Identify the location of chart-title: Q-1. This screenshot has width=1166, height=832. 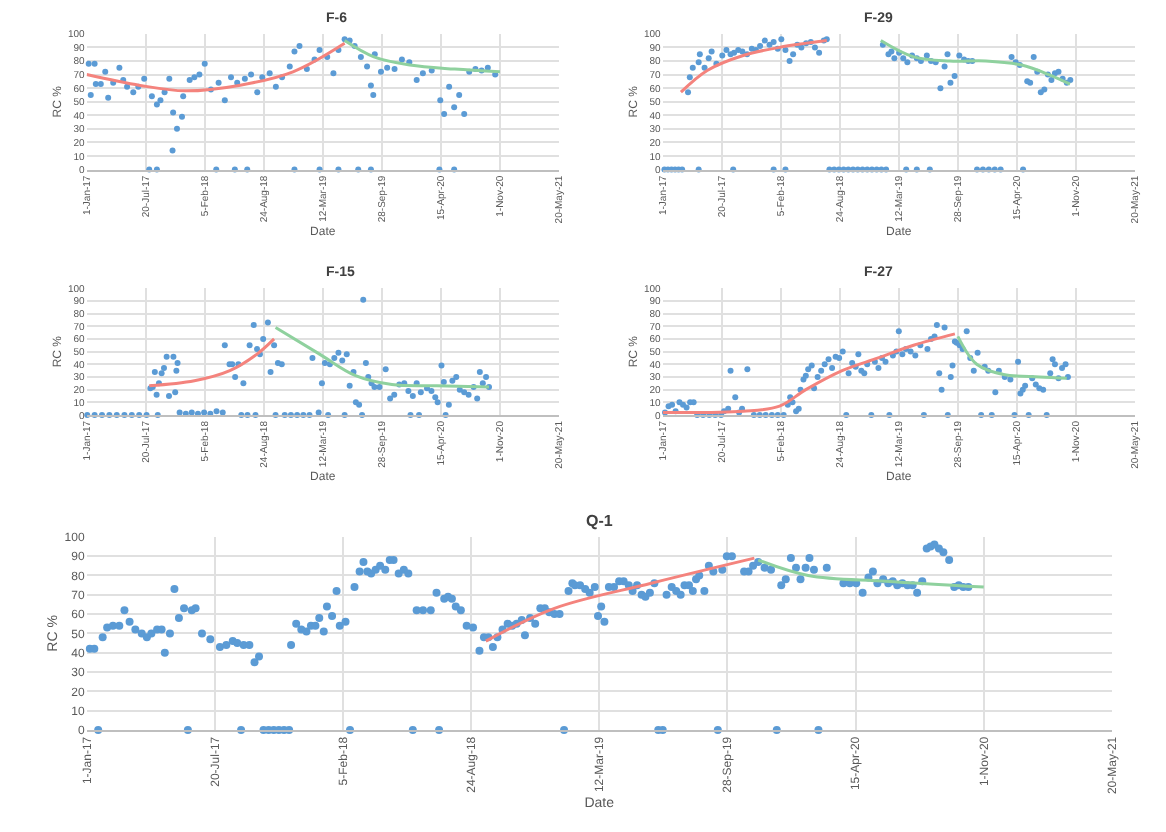
(600, 521).